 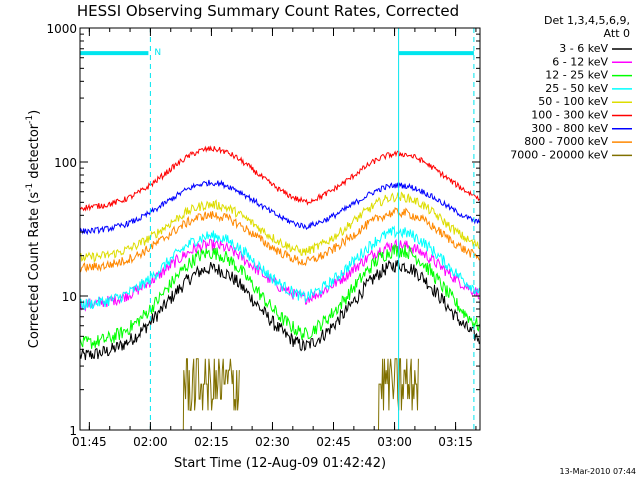 I want to click on y-tick-label: 1, so click(x=73, y=431).